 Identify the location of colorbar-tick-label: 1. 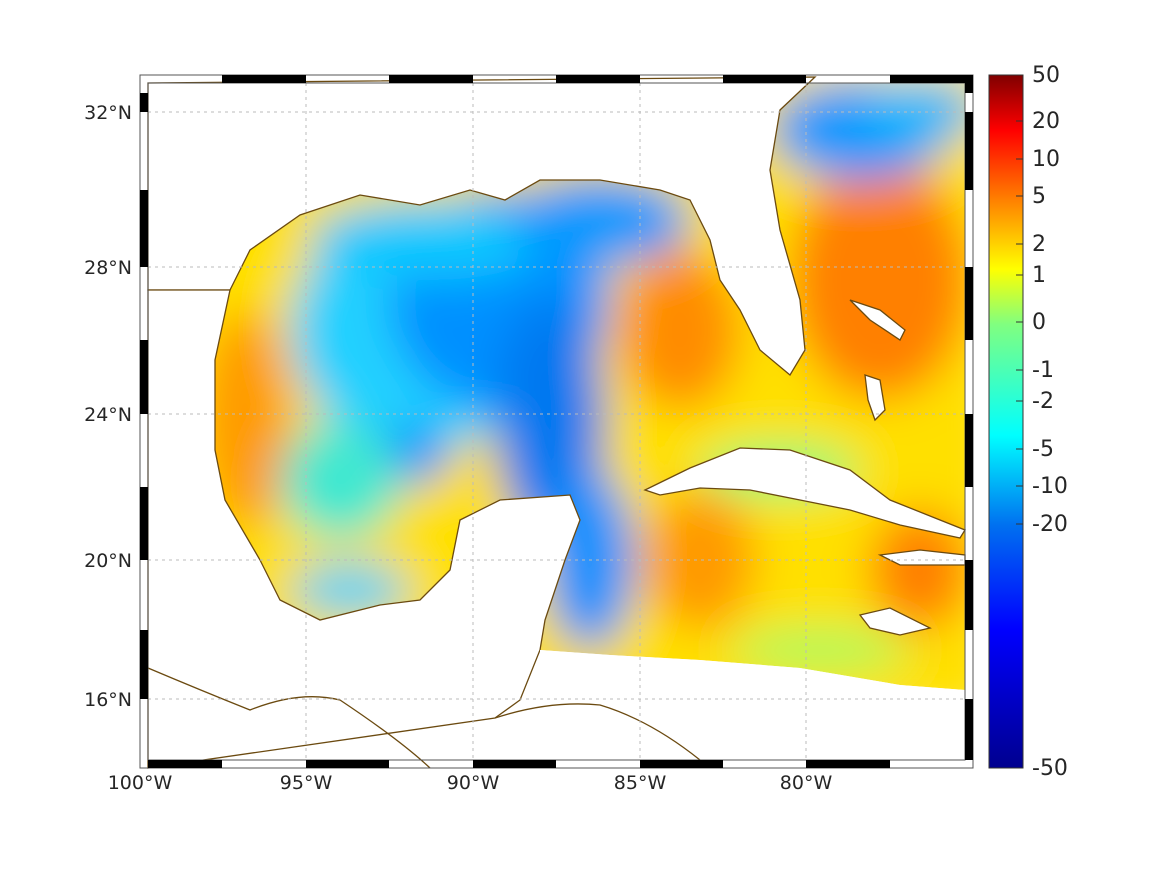
(1039, 275).